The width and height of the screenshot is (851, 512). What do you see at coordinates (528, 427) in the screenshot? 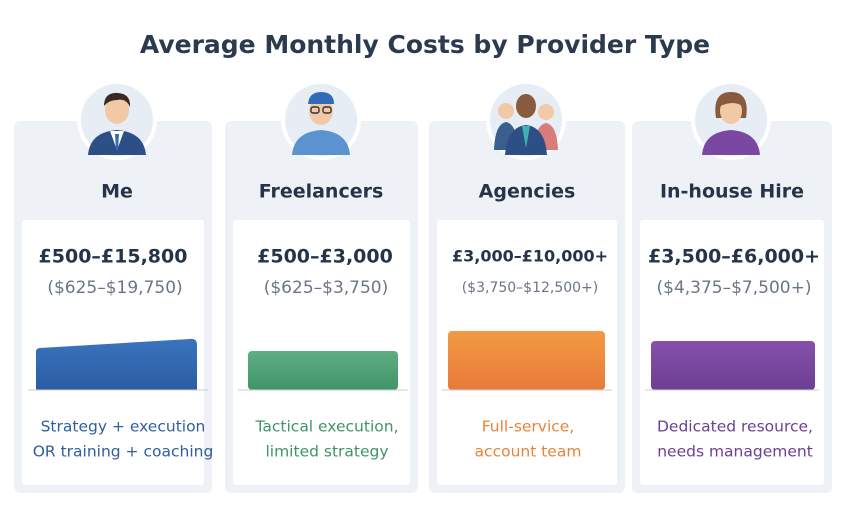
I see `description: Full-service,` at bounding box center [528, 427].